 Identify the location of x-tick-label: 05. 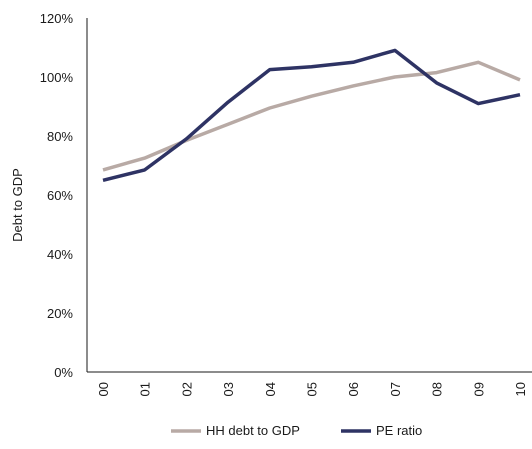
(312, 389).